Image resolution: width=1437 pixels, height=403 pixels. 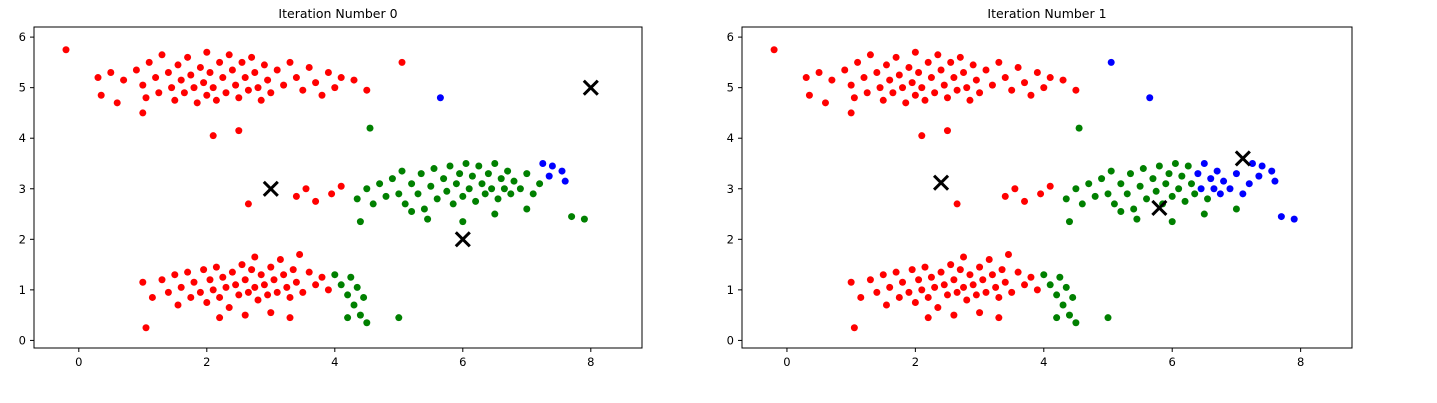 I want to click on y-tick-label: 1, so click(x=730, y=290).